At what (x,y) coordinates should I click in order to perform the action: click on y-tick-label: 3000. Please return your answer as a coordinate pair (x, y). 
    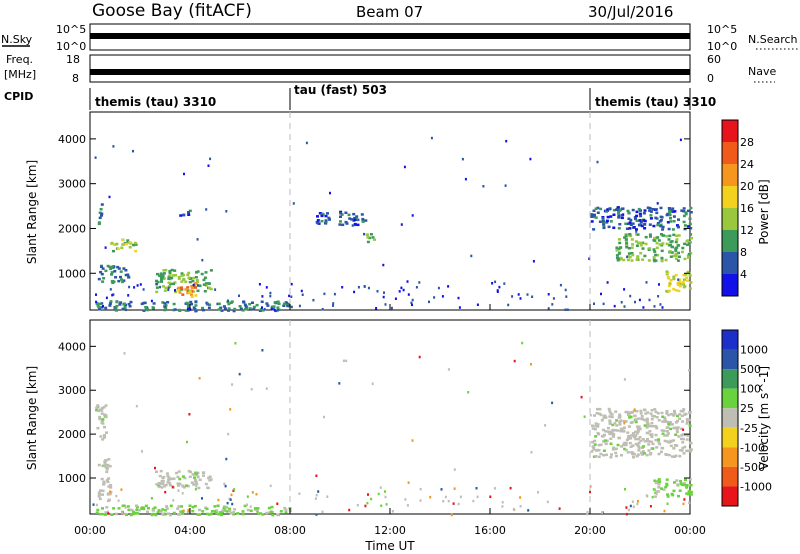
    Looking at the image, I should click on (72, 390).